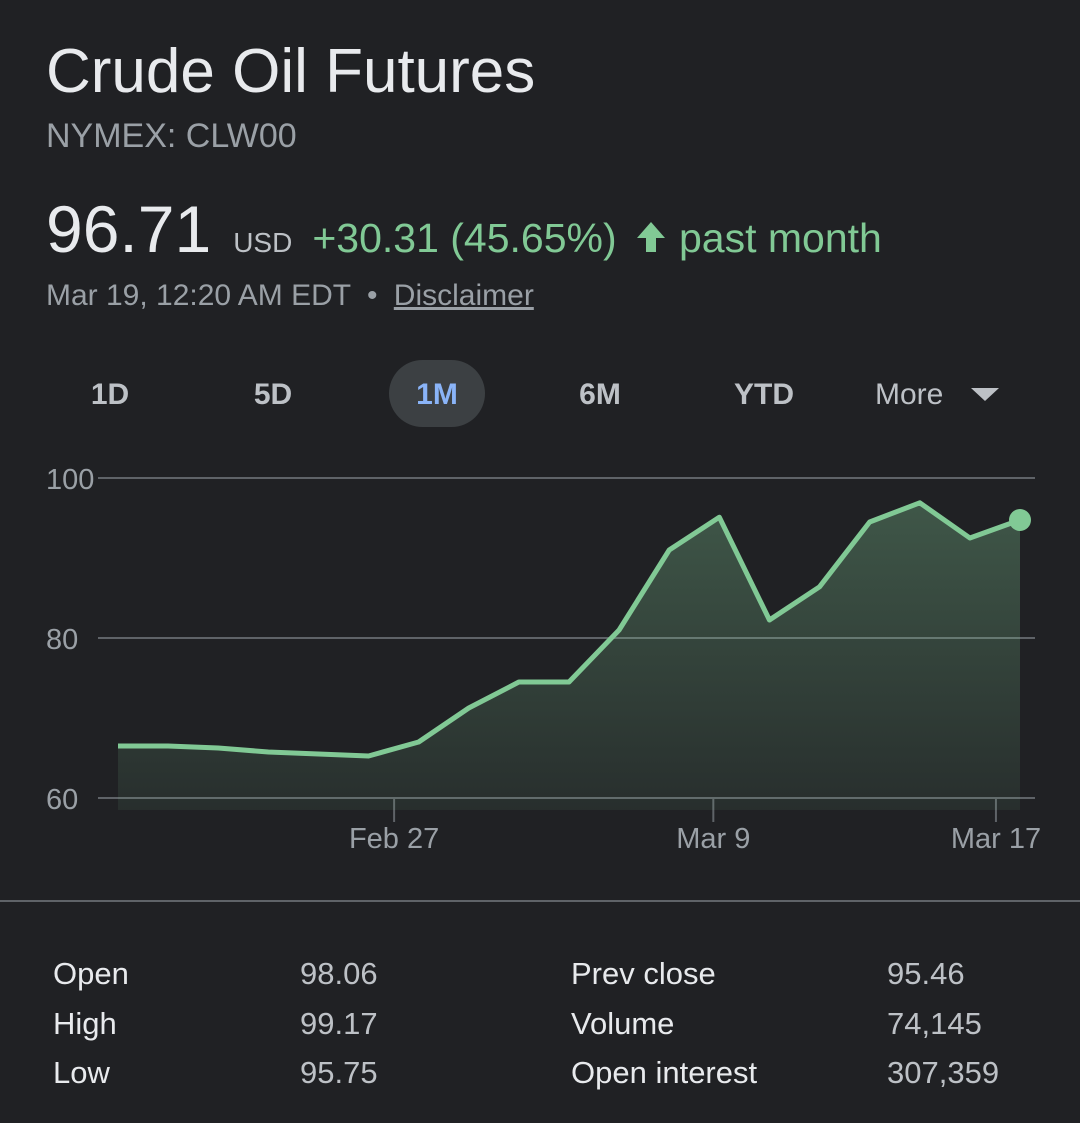 This screenshot has height=1123, width=1080. What do you see at coordinates (394, 839) in the screenshot?
I see `x-tick-label: Feb 27` at bounding box center [394, 839].